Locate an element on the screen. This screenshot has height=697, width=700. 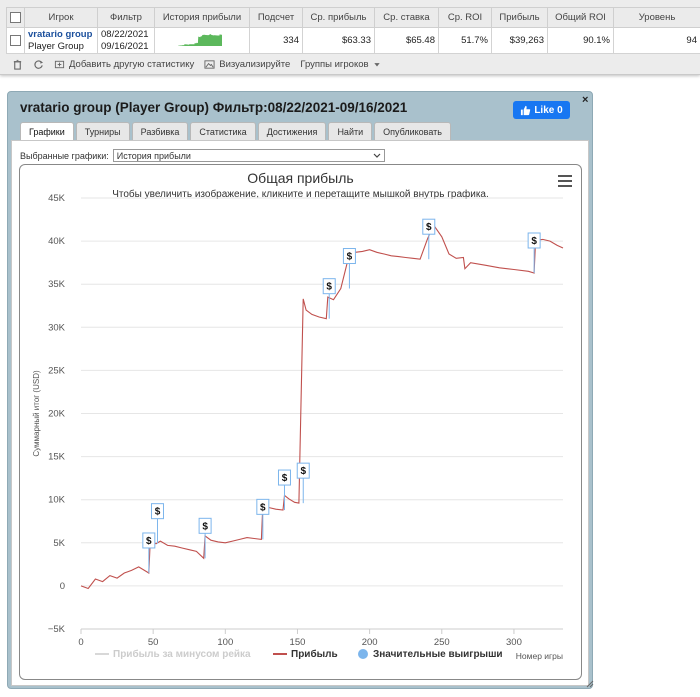
add-stat-button: Добавить другую статистику is located at coordinates (124, 64).